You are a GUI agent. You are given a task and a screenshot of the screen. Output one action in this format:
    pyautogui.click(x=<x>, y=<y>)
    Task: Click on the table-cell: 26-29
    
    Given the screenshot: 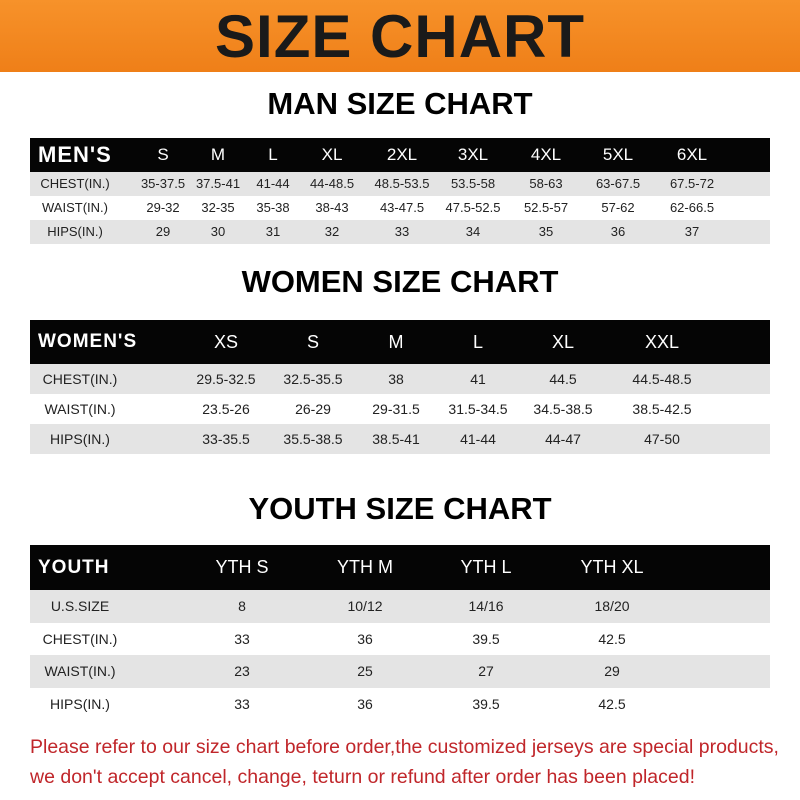 What is the action you would take?
    pyautogui.click(x=313, y=409)
    